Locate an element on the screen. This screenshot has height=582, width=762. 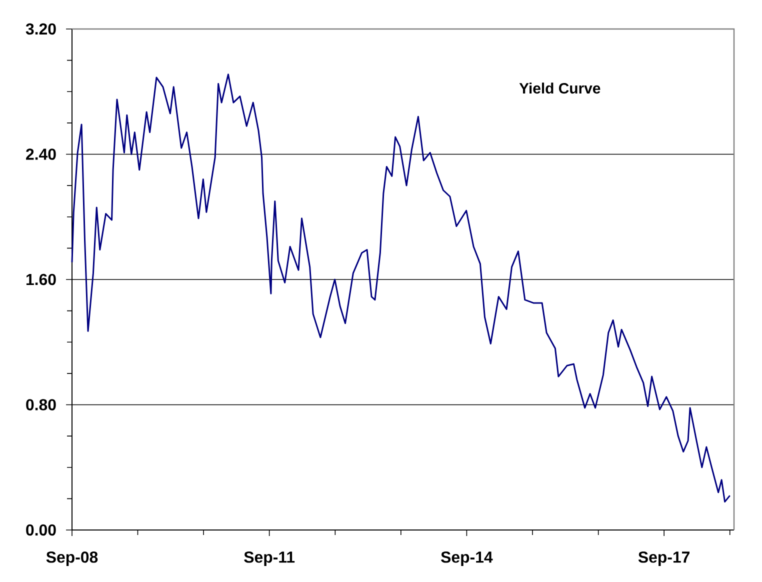
x-tick-label: Sep-14 is located at coordinates (467, 559).